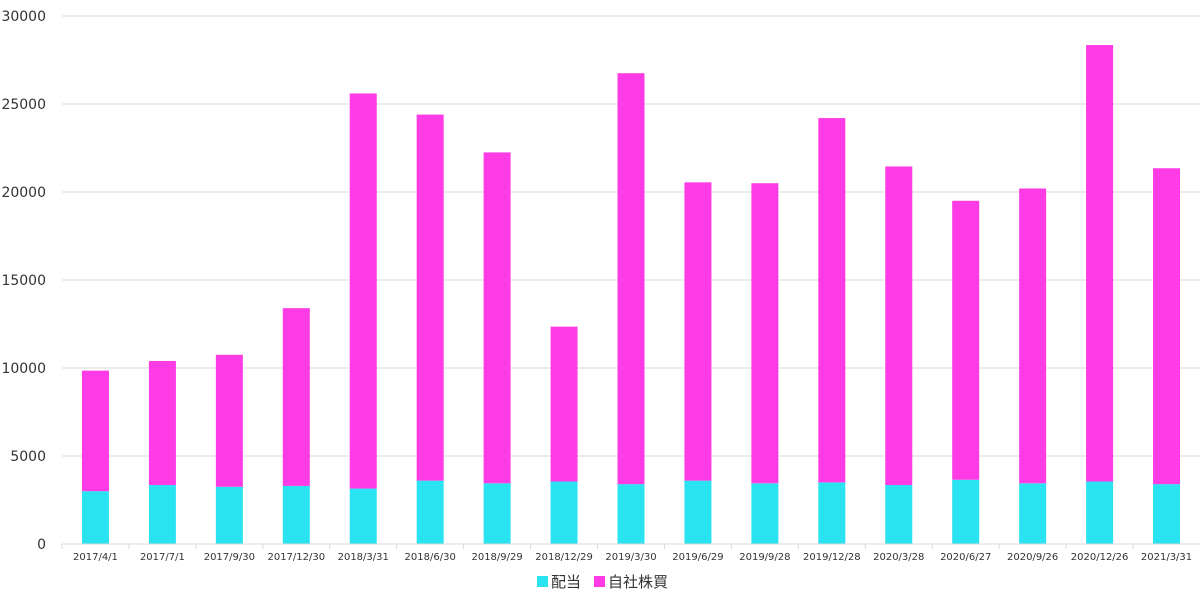 The image size is (1200, 607). I want to click on y-tick-label: 20000, so click(23, 193).